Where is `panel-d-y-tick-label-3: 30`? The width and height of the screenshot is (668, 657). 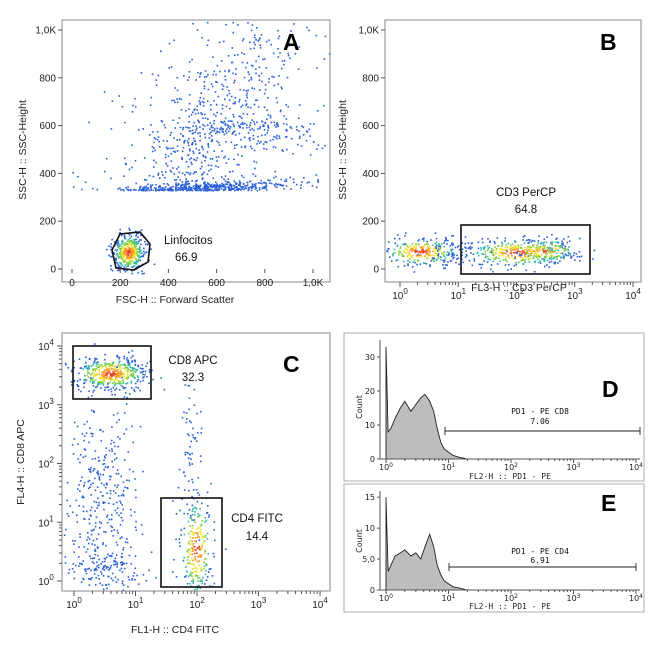 panel-d-y-tick-label-3: 30 is located at coordinates (370, 357).